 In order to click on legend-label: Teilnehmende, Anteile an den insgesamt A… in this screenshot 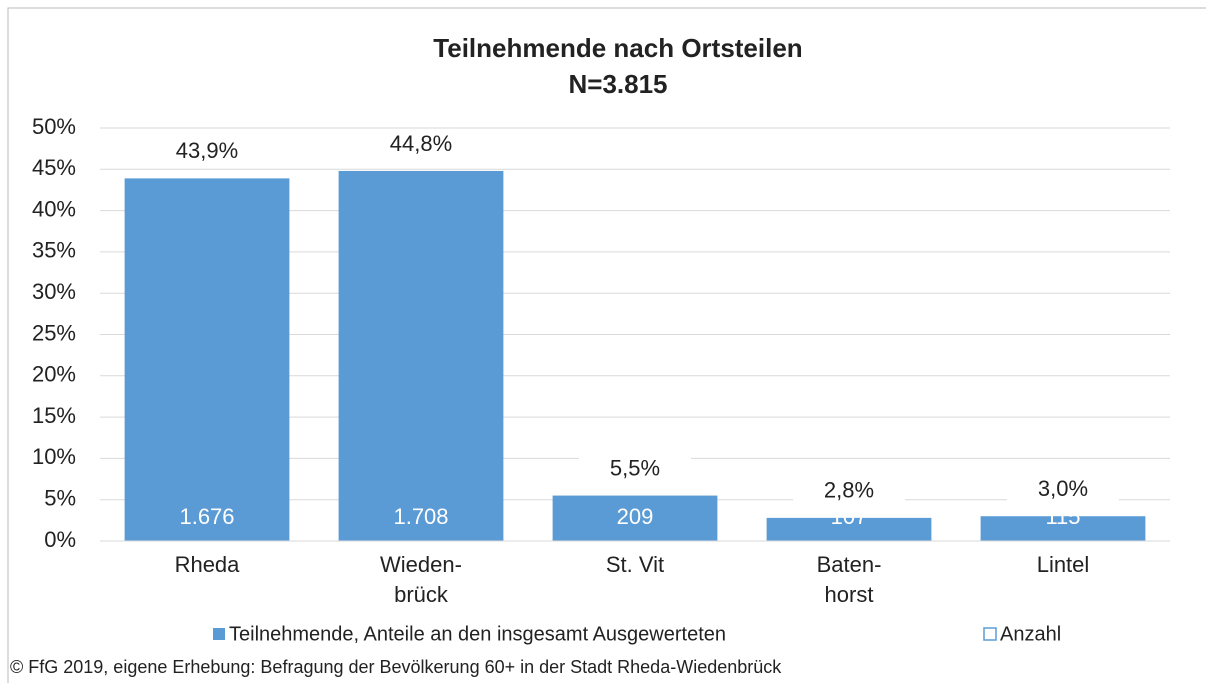, I will do `click(477, 634)`.